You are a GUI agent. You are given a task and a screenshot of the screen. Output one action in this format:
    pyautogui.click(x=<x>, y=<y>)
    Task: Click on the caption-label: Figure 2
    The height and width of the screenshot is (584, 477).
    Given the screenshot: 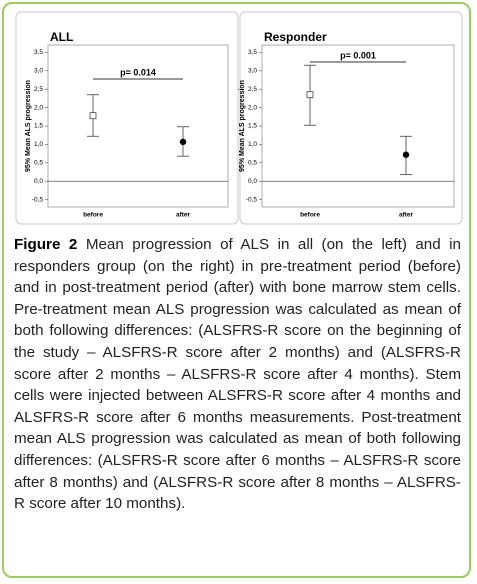 What is the action you would take?
    pyautogui.click(x=46, y=244)
    